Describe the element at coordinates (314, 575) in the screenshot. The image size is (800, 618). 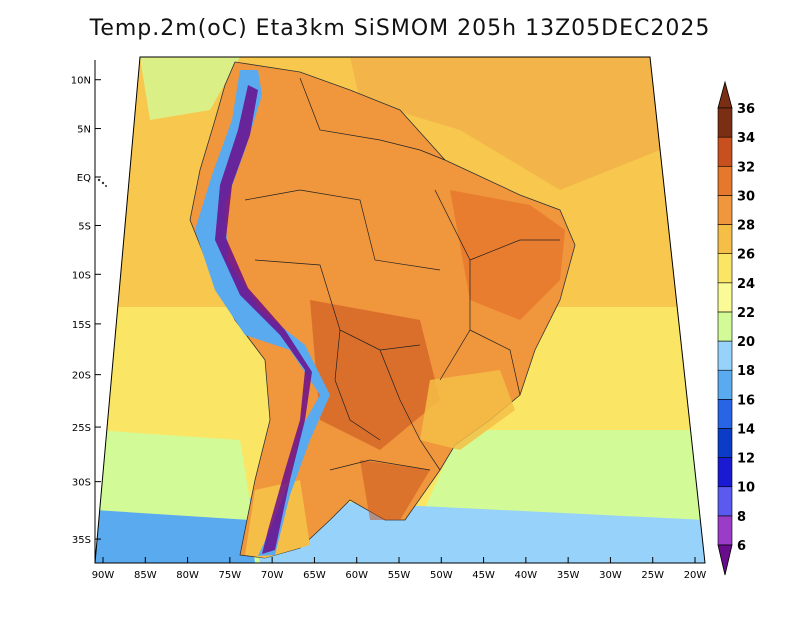
I see `lon-tick-label: 65W` at that location.